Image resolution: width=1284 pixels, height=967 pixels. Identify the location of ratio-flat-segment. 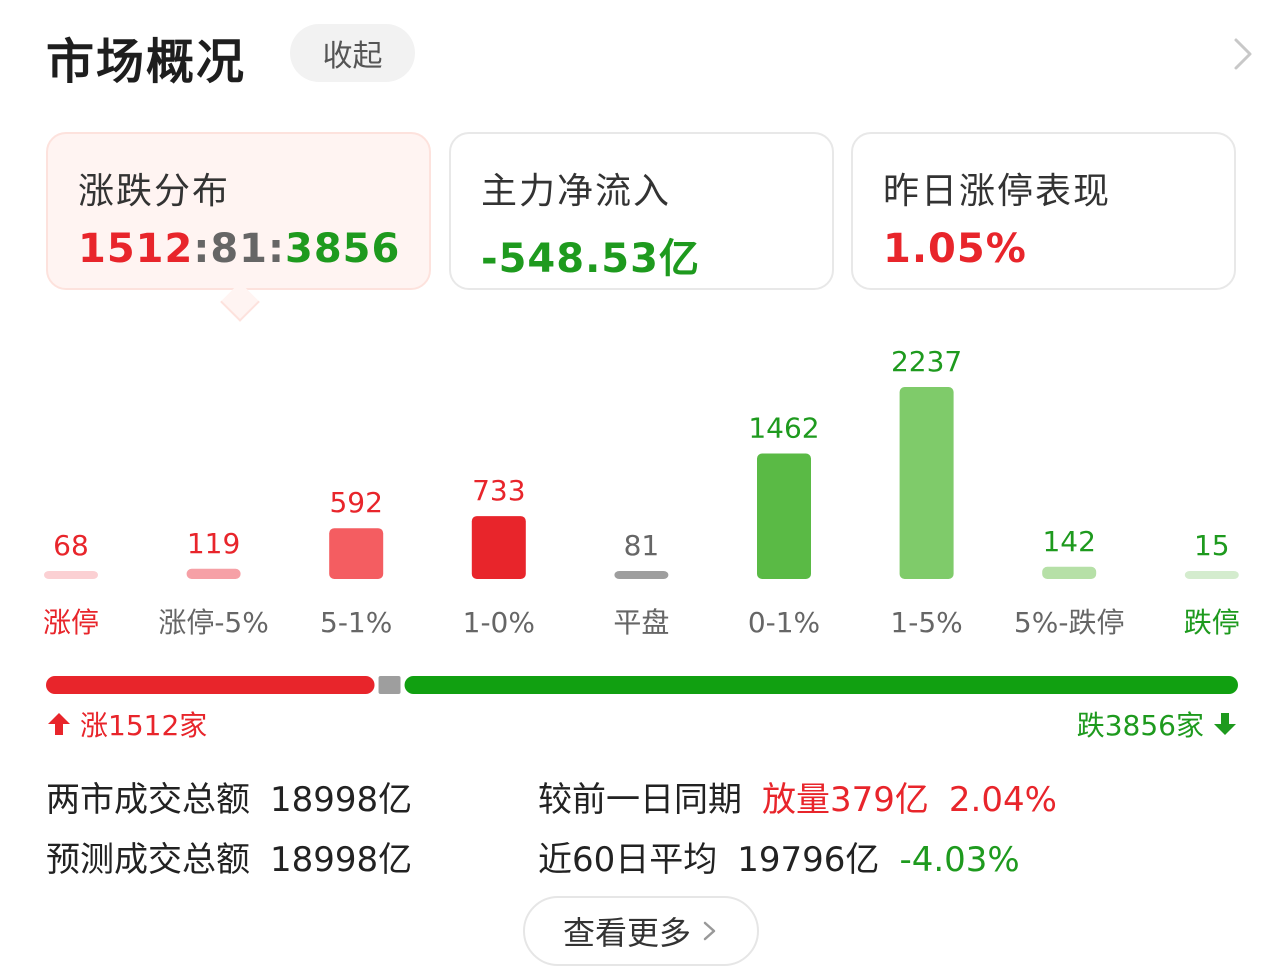
(389, 685).